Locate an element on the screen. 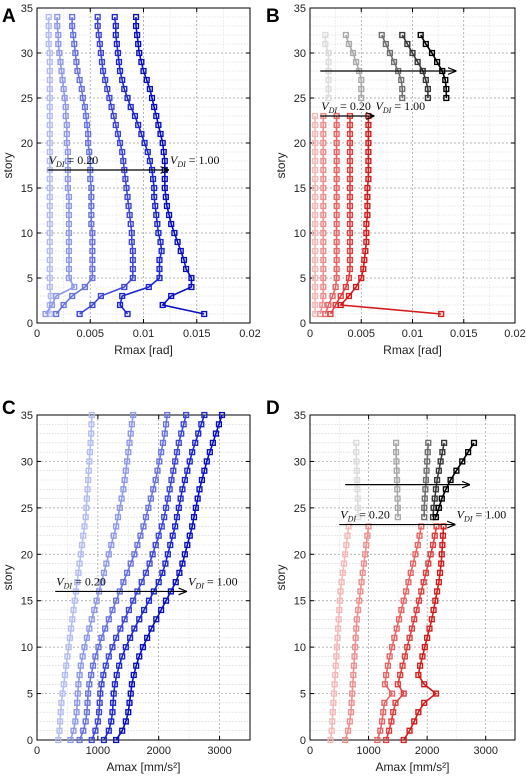 The height and width of the screenshot is (778, 526). y-tick-label: 0 is located at coordinates (303, 741).